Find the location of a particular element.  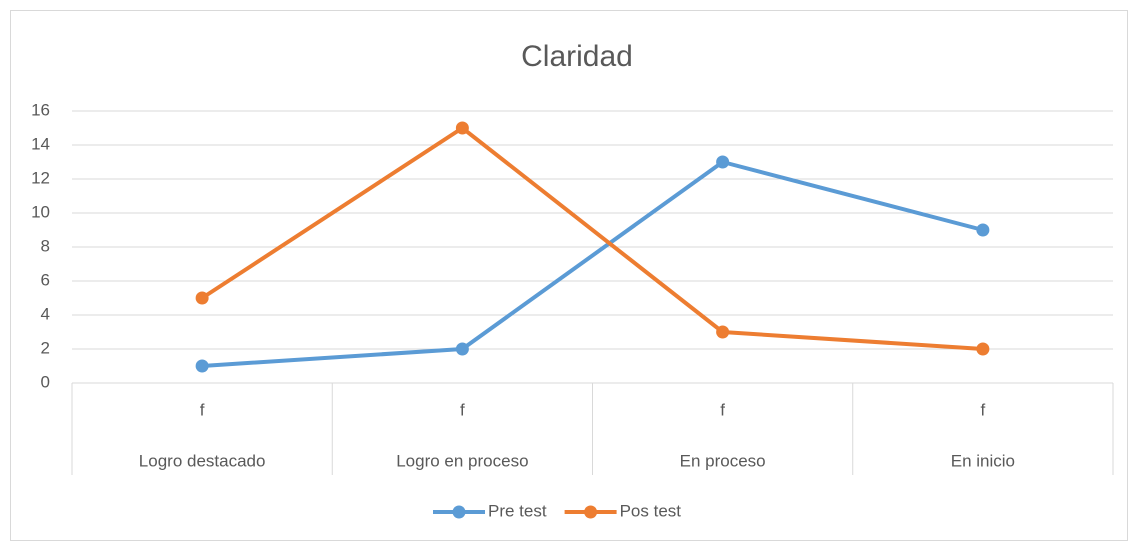

y-tick-label: 8 is located at coordinates (45, 245).